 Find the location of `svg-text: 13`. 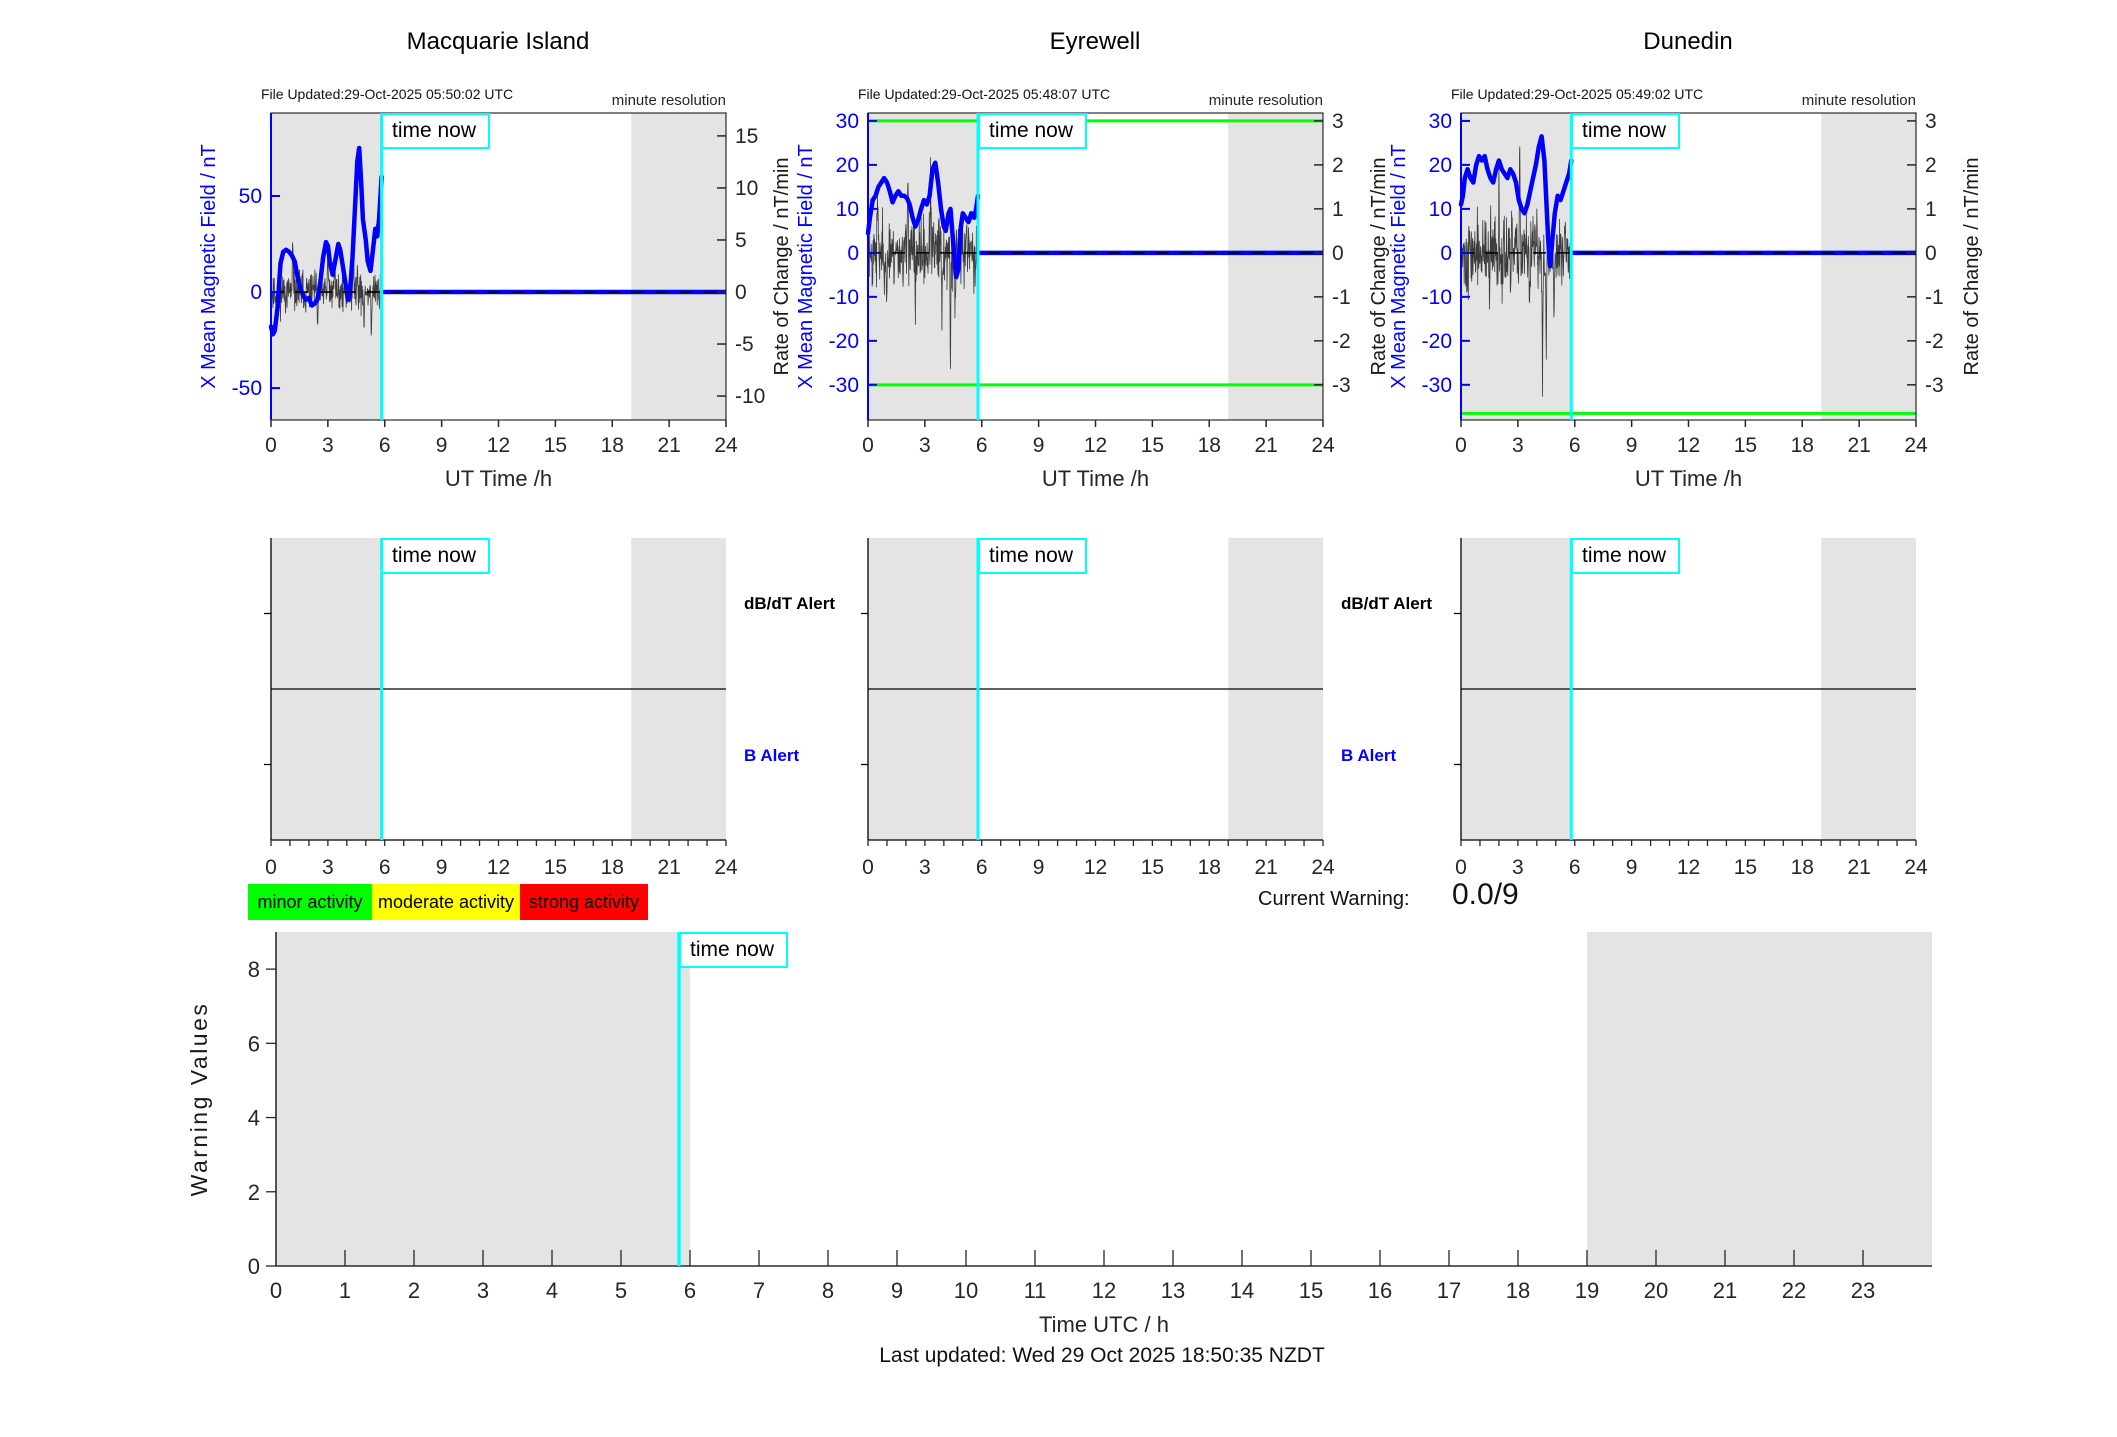

svg-text: 13 is located at coordinates (1173, 1290).